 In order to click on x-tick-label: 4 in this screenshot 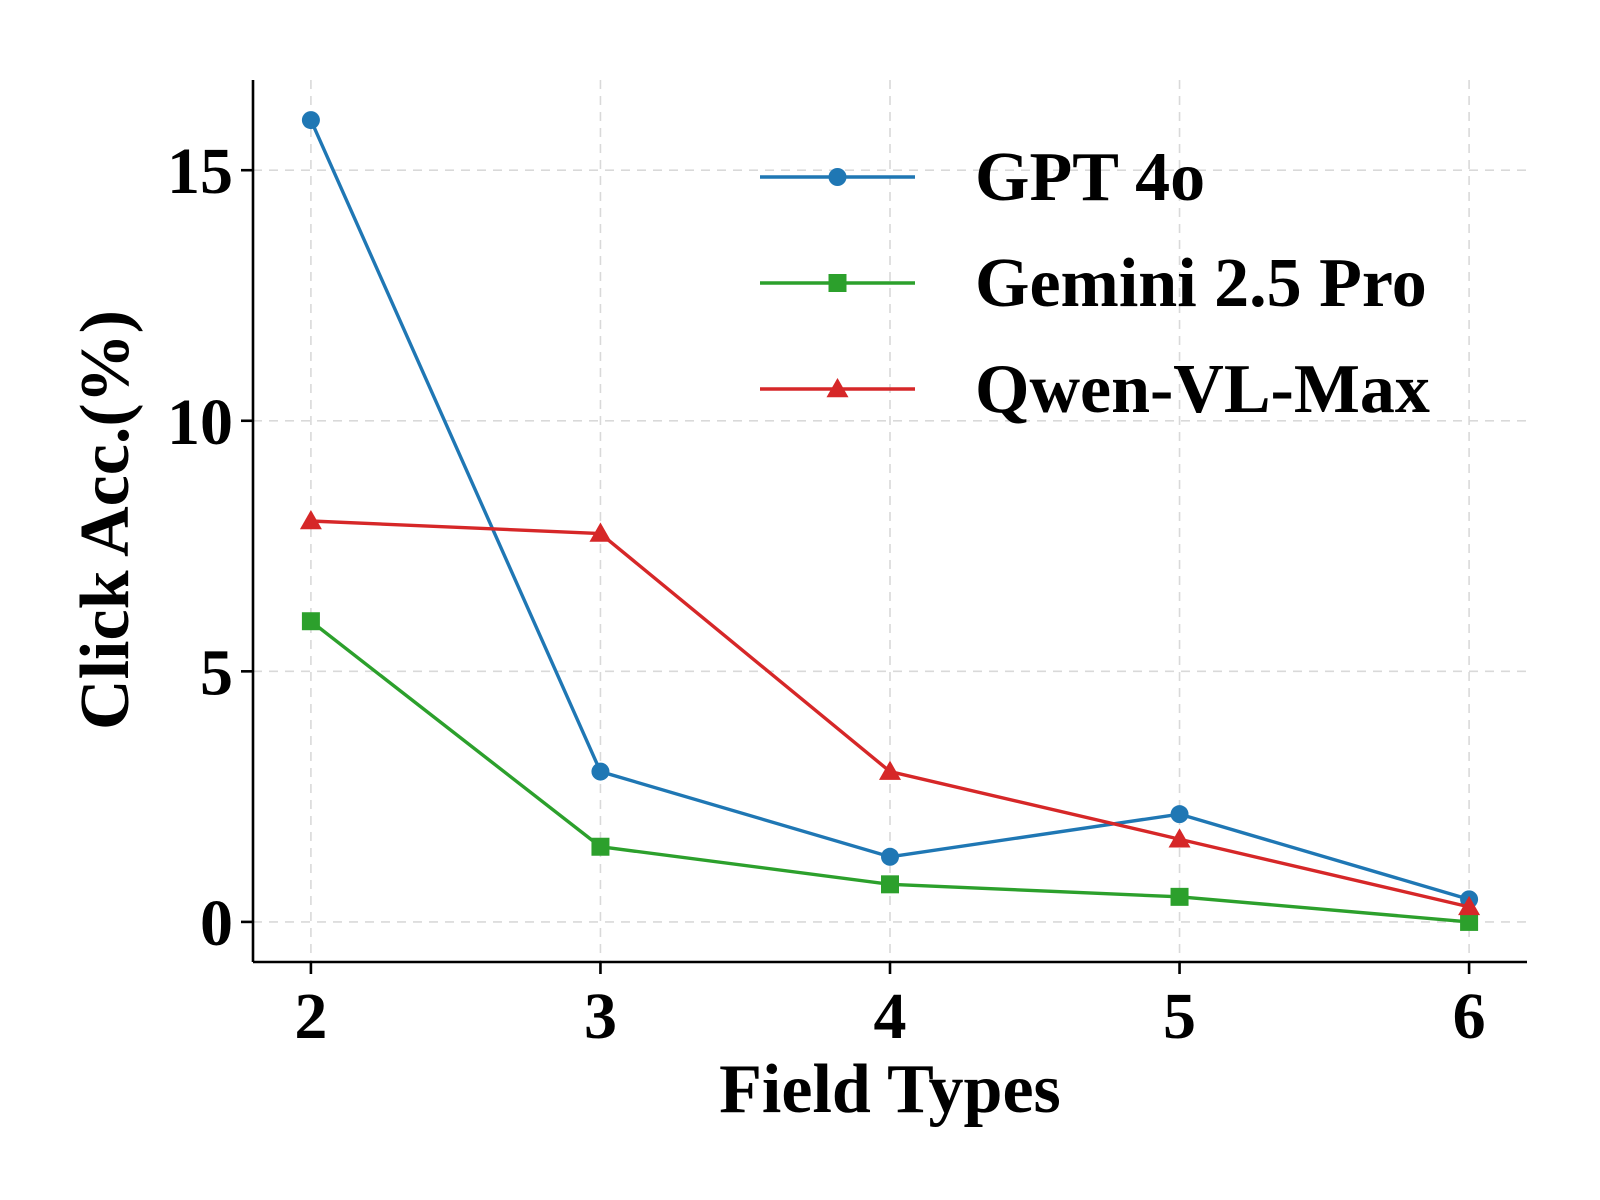, I will do `click(890, 1016)`.